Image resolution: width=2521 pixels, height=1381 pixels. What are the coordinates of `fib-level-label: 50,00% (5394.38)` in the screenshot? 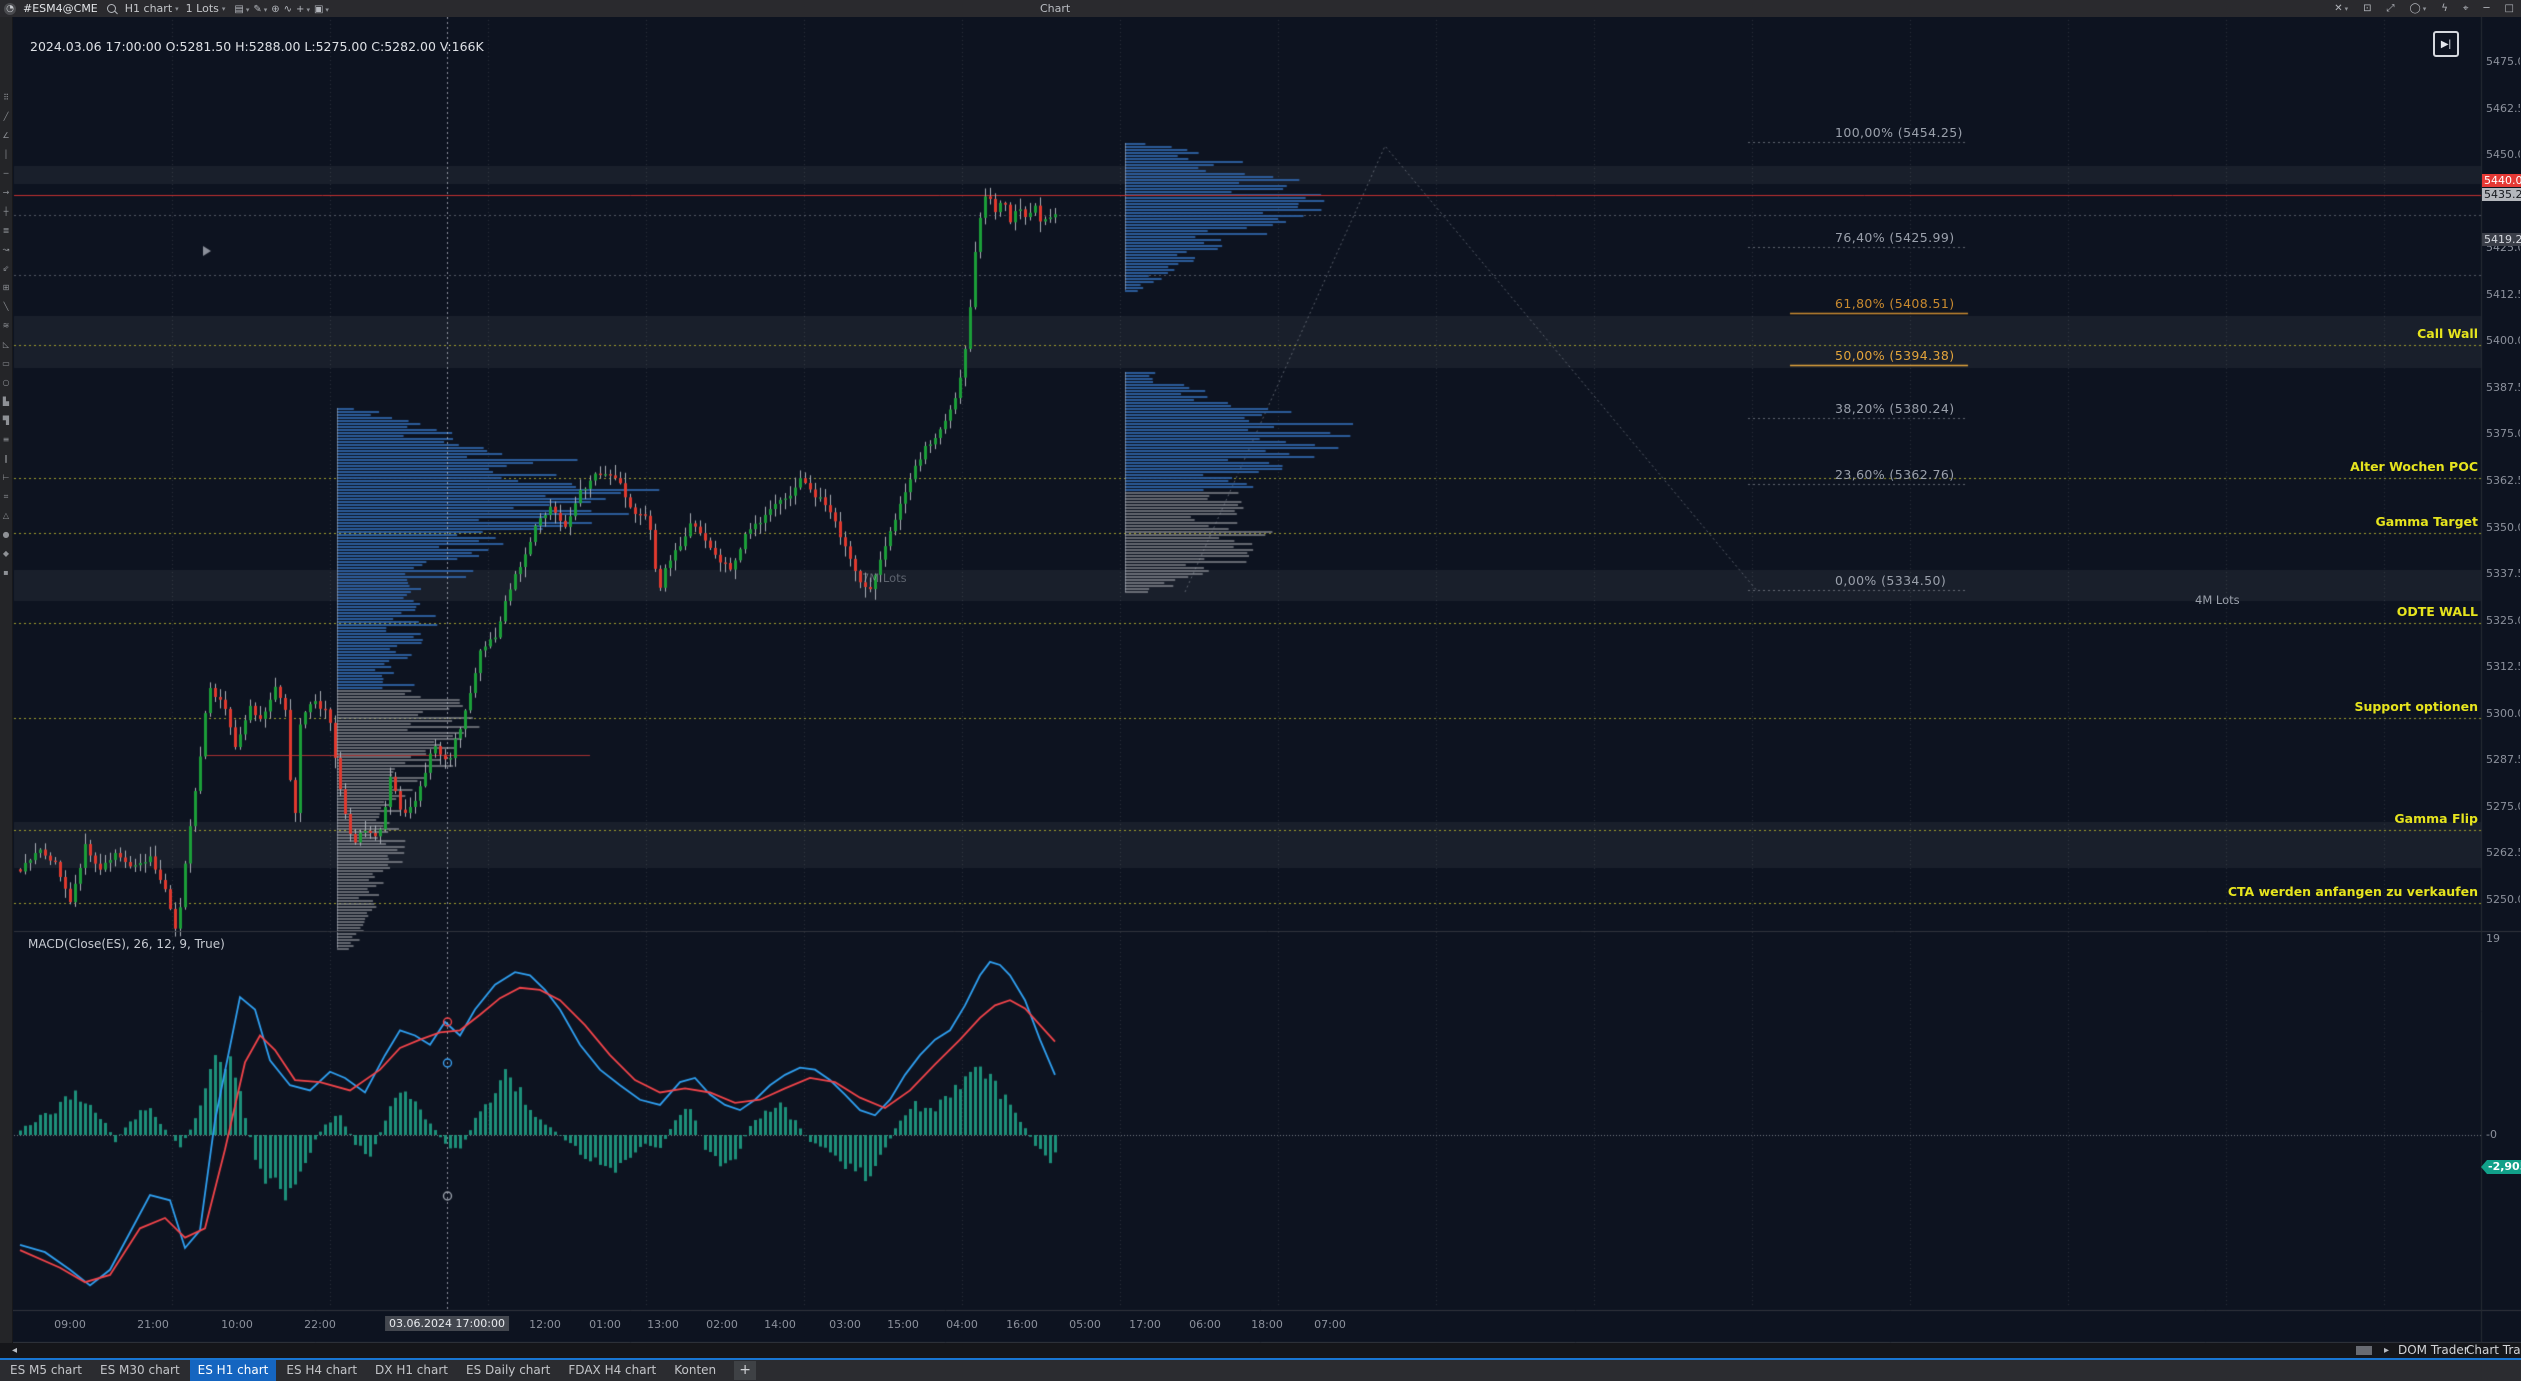 It's located at (1895, 355).